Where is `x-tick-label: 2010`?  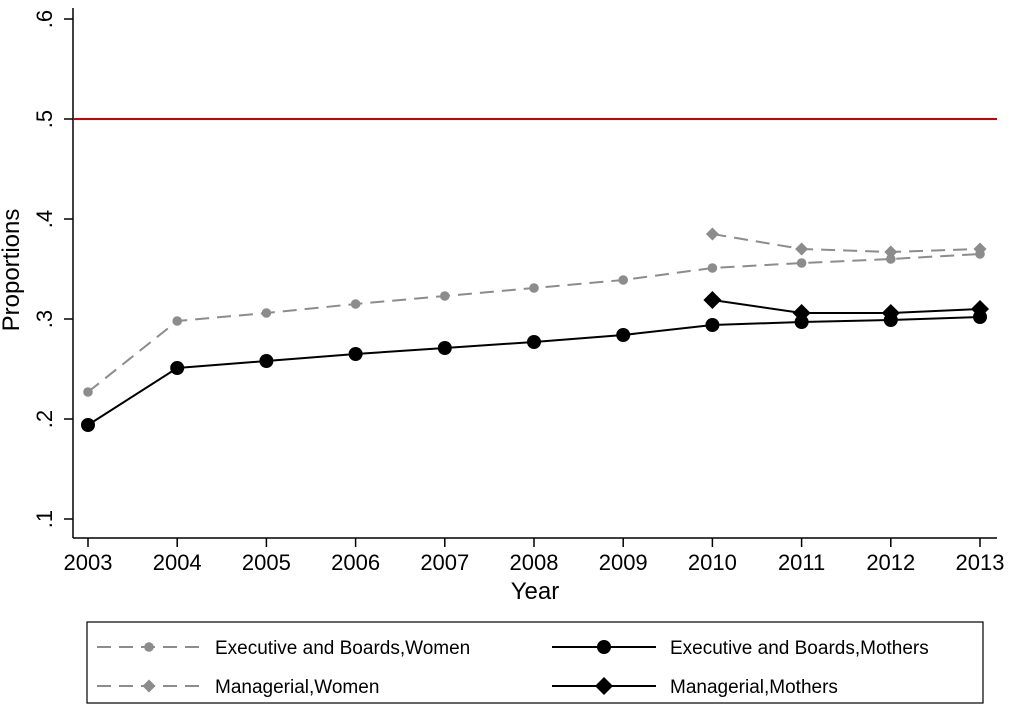 x-tick-label: 2010 is located at coordinates (712, 562).